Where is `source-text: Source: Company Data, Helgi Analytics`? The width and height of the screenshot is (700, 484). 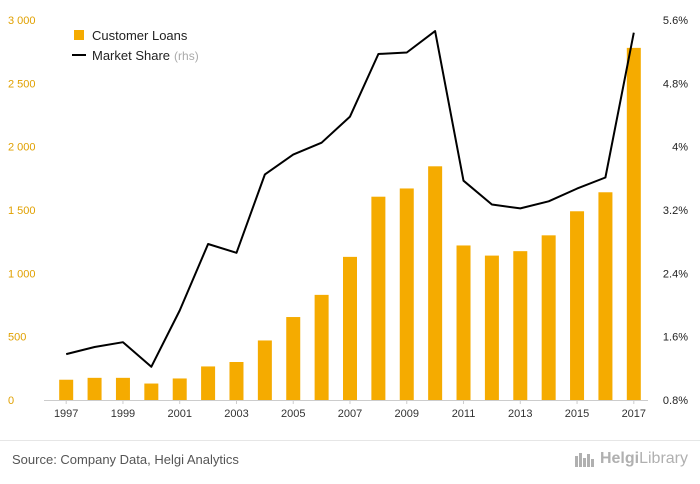 source-text: Source: Company Data, Helgi Analytics is located at coordinates (125, 459).